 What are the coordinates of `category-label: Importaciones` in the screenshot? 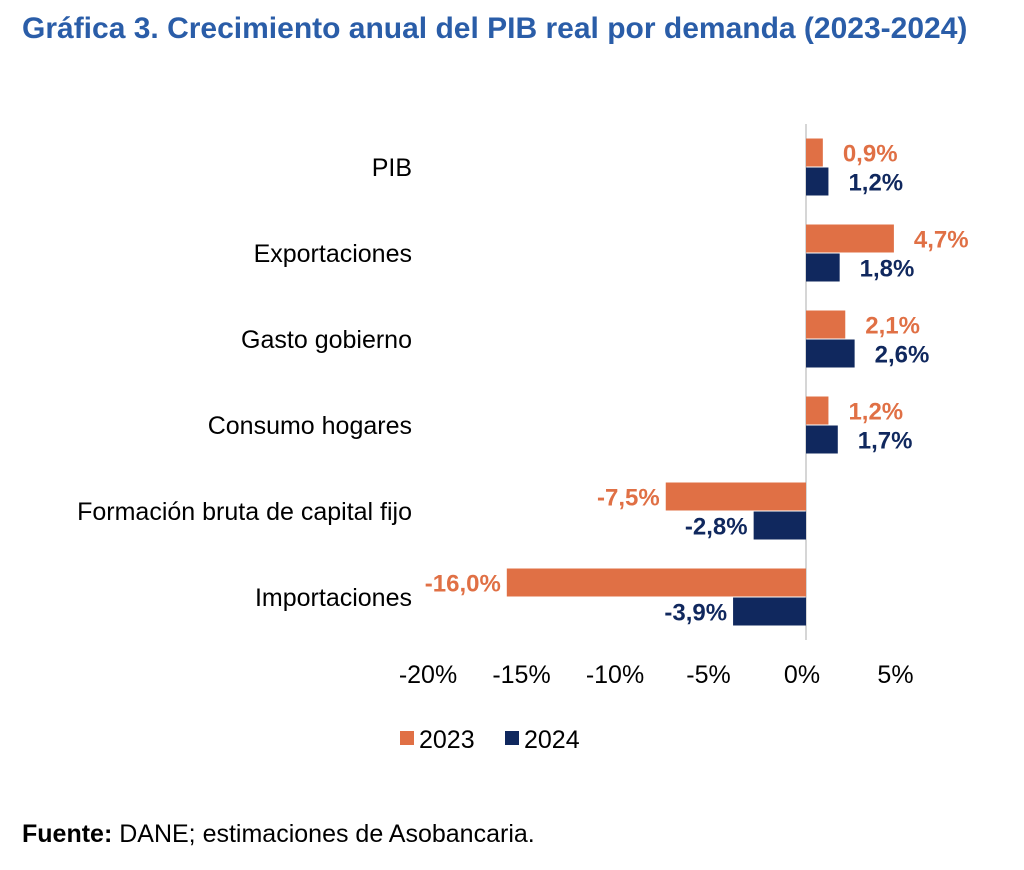 It's located at (333, 598).